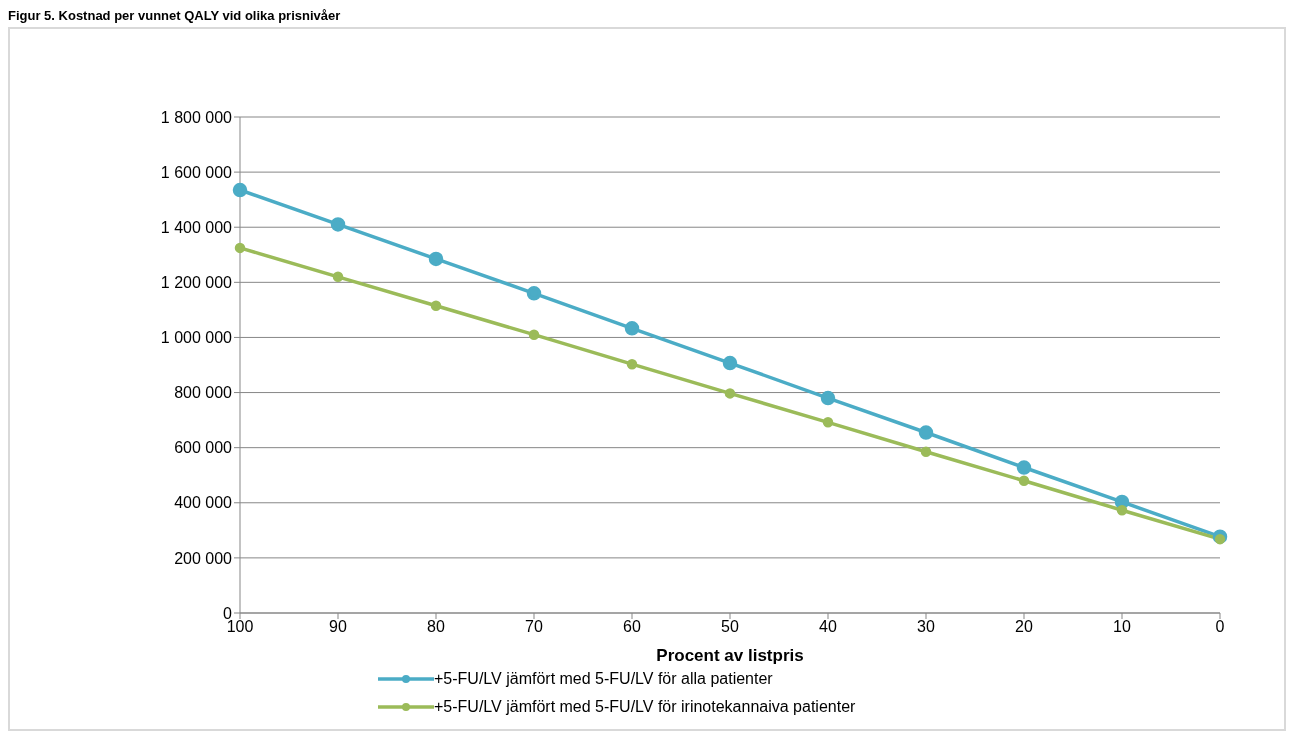  What do you see at coordinates (196, 283) in the screenshot?
I see `y-tick-label: 1 200 000` at bounding box center [196, 283].